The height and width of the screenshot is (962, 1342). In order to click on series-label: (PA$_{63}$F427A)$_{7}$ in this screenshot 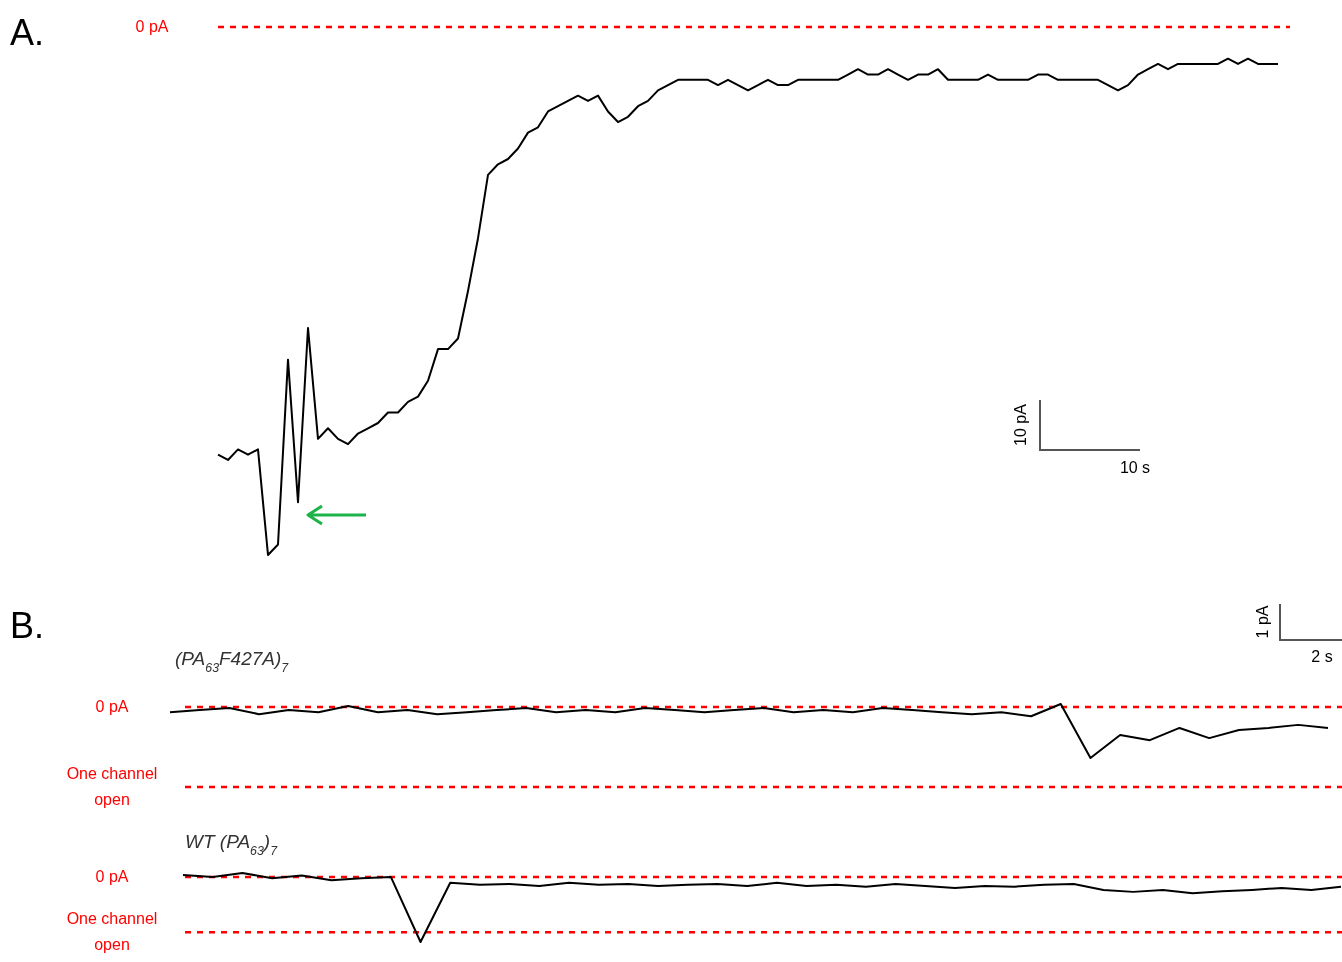, I will do `click(232, 661)`.